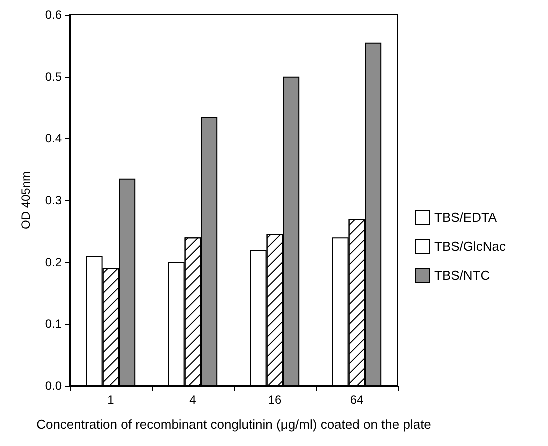  I want to click on legend-label: TBS/GlcNac, so click(470, 246).